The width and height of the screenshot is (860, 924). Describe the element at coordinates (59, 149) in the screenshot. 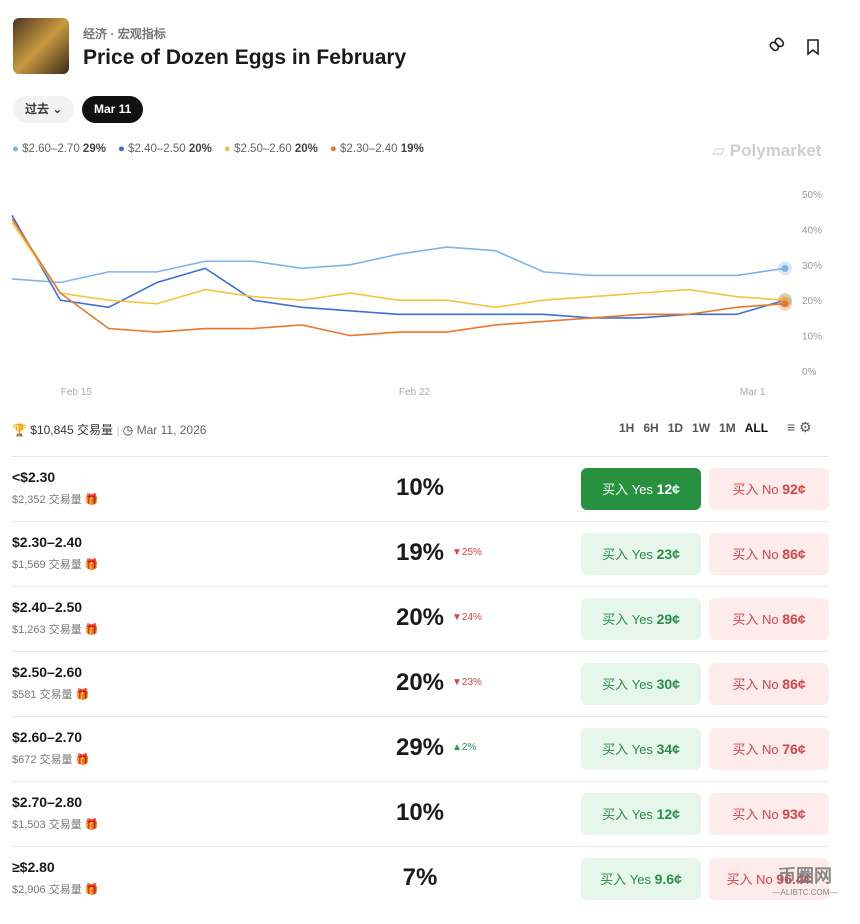

I see `legend-item: ● $2.60–2.70 29%` at that location.